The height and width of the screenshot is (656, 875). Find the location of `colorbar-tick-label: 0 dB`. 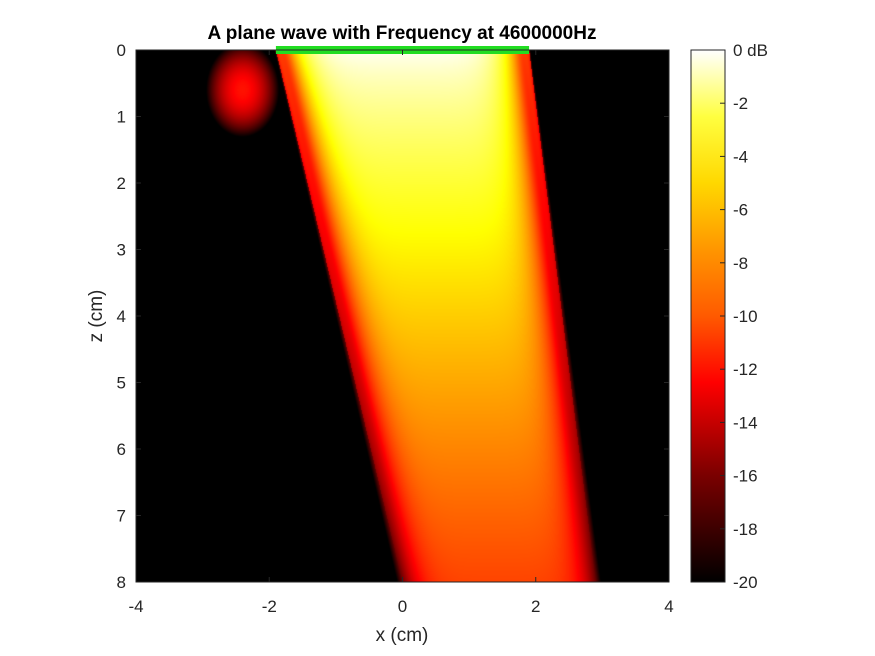

colorbar-tick-label: 0 dB is located at coordinates (750, 50).